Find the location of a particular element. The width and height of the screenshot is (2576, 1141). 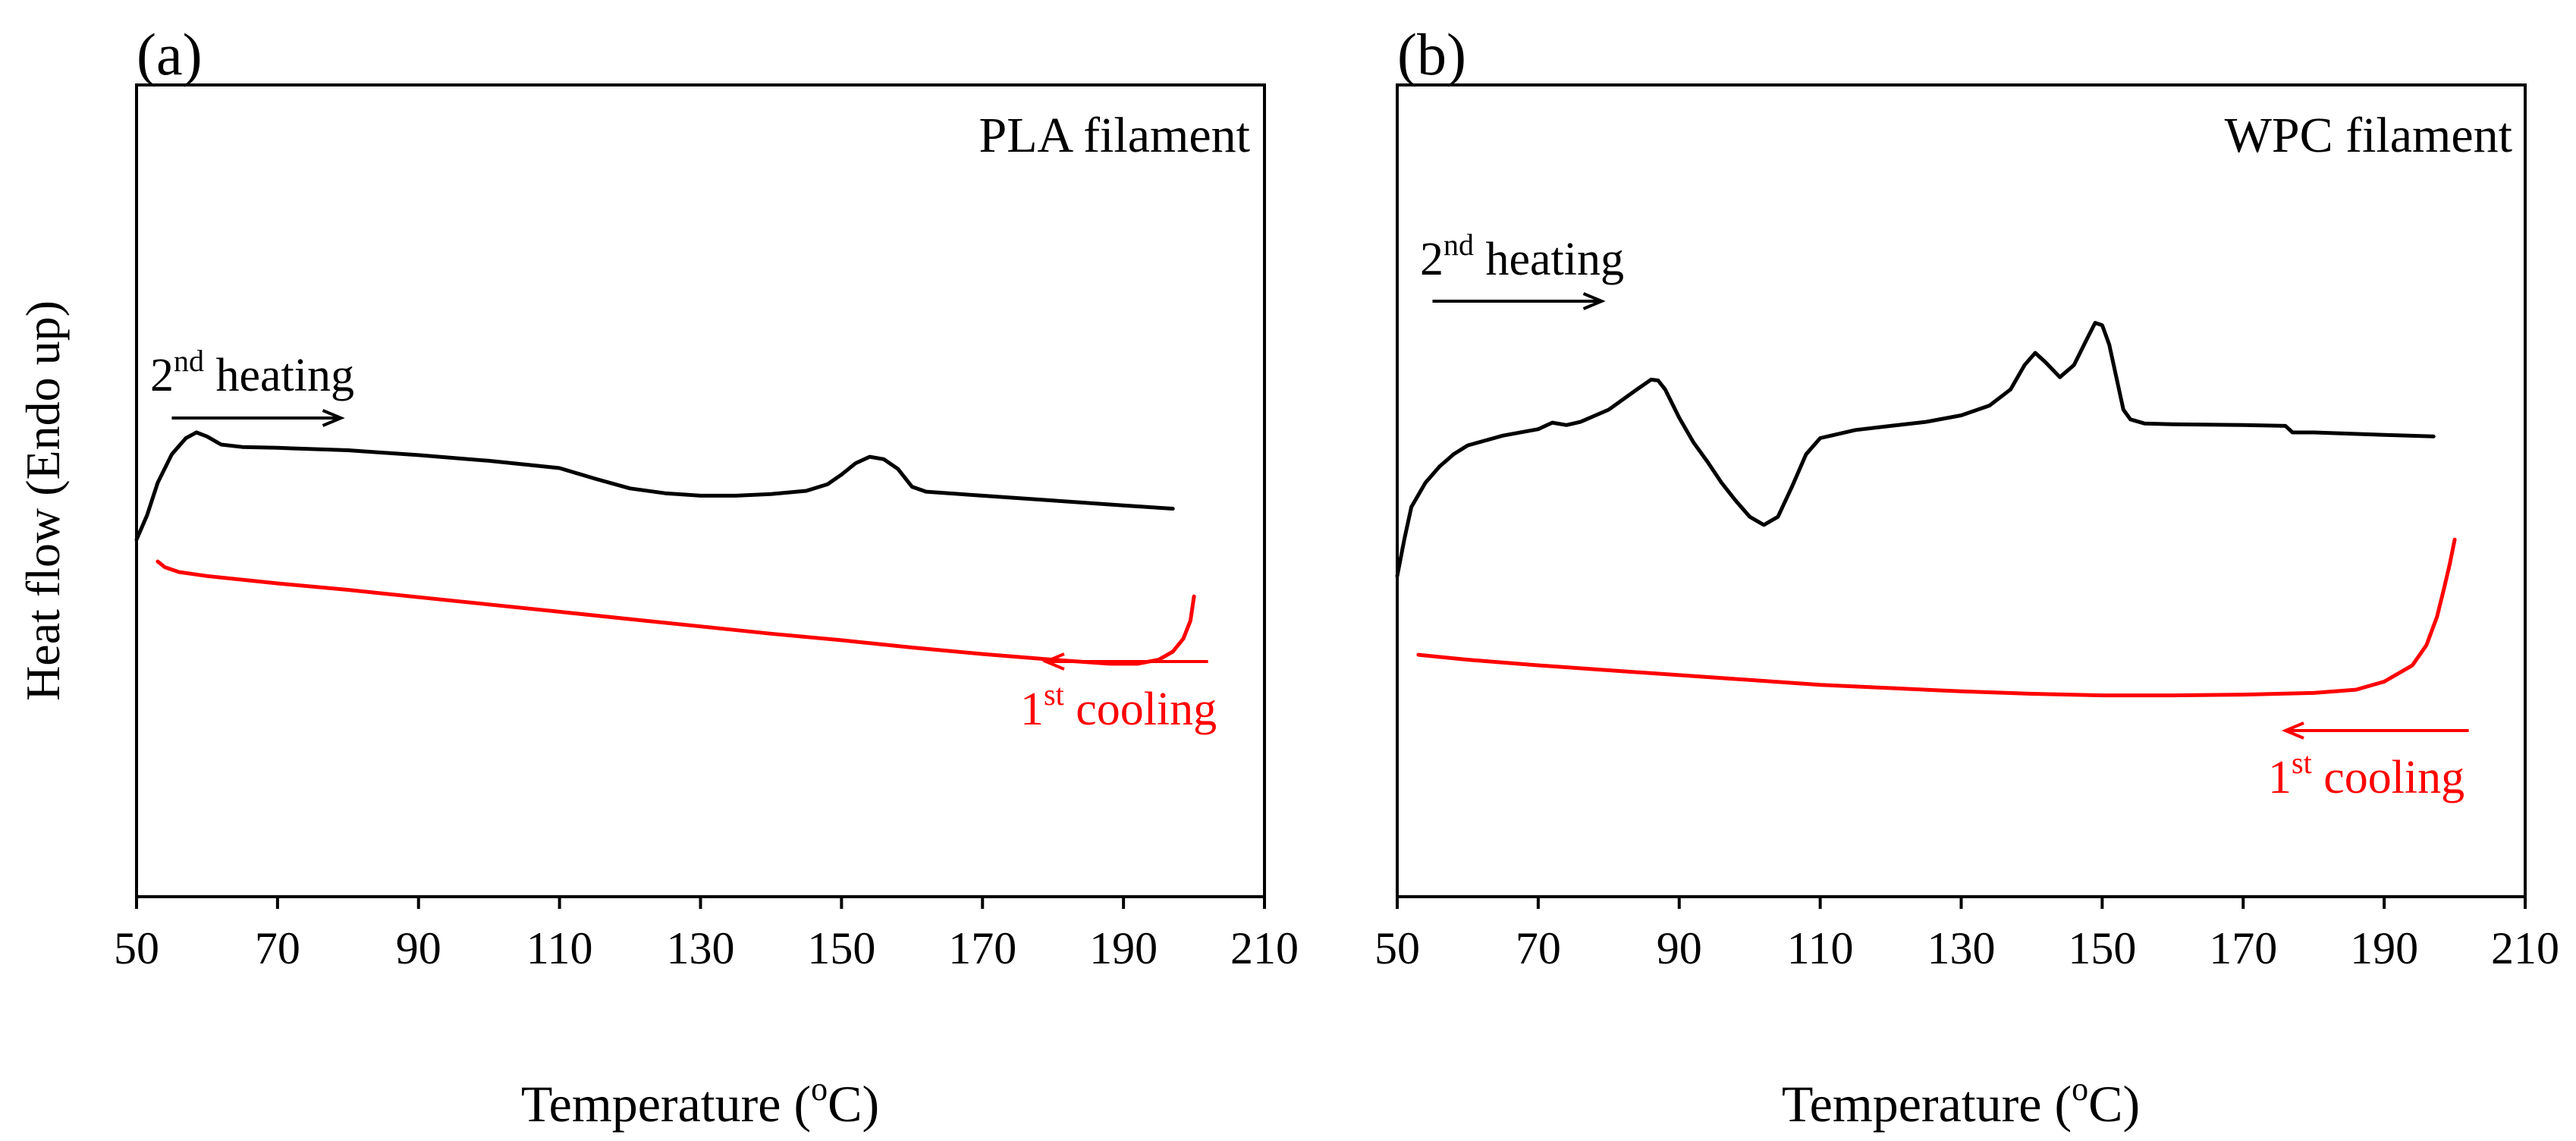

panel-b-label: (b) is located at coordinates (1431, 54).